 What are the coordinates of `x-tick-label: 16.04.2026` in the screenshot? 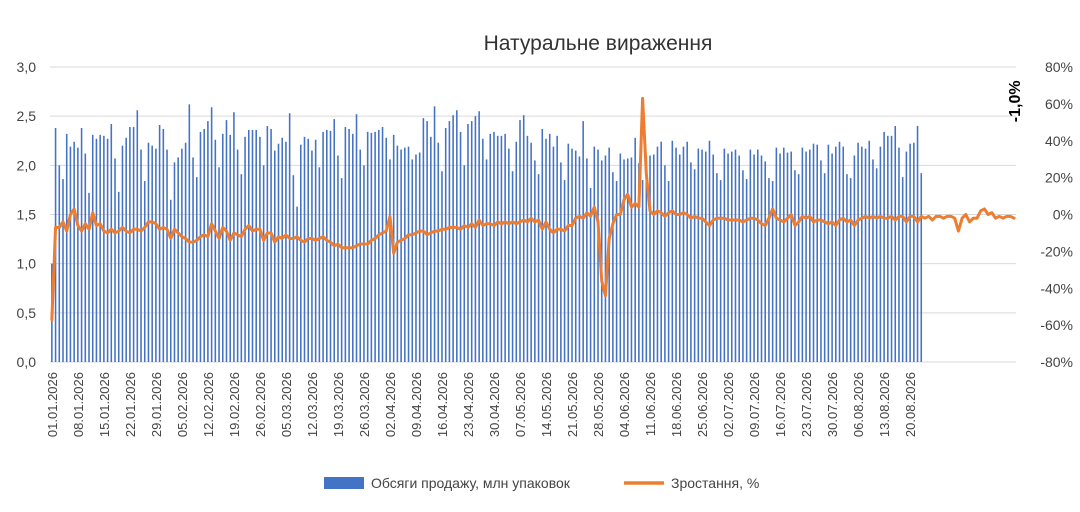 It's located at (442, 404).